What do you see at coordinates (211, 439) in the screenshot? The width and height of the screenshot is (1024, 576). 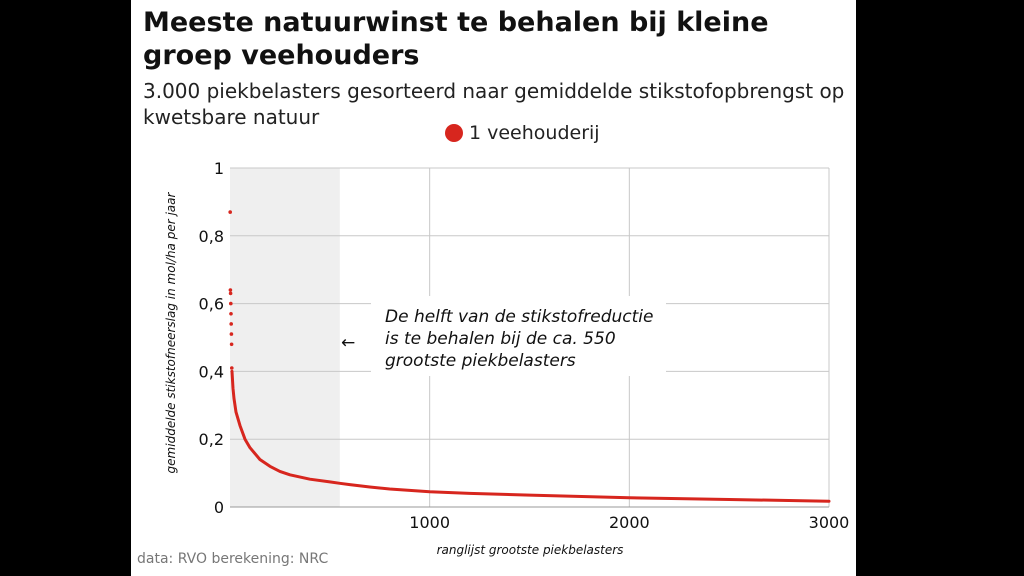 I see `y-tick-label: 0,2` at bounding box center [211, 439].